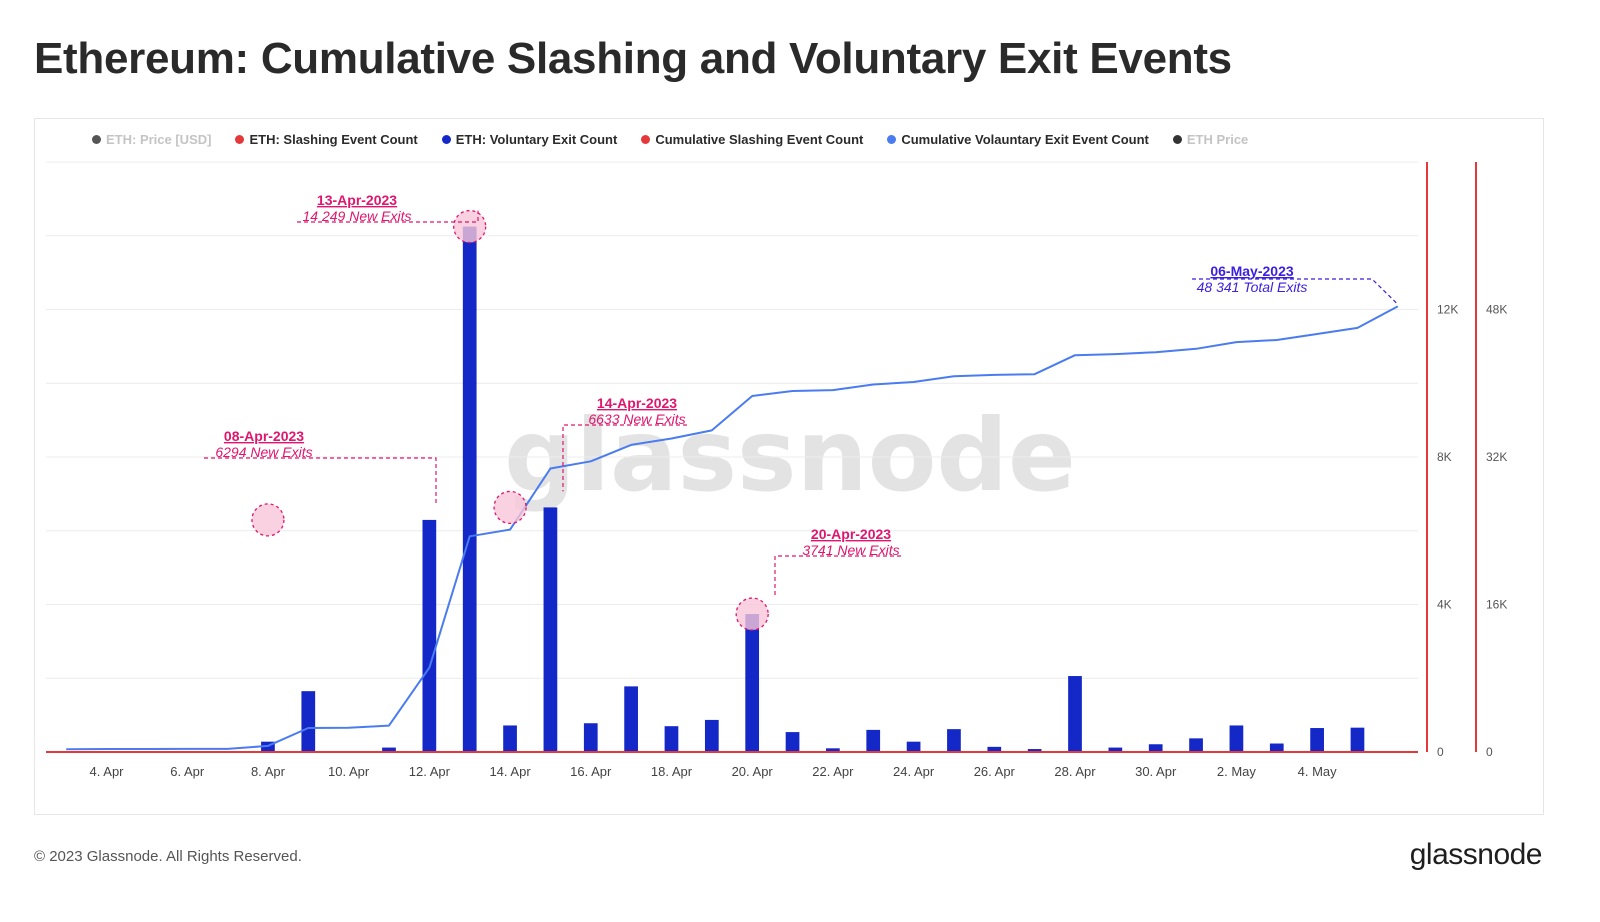 This screenshot has width=1600, height=922. What do you see at coordinates (263, 452) in the screenshot?
I see `annotation-sub: 6294 New Exits` at bounding box center [263, 452].